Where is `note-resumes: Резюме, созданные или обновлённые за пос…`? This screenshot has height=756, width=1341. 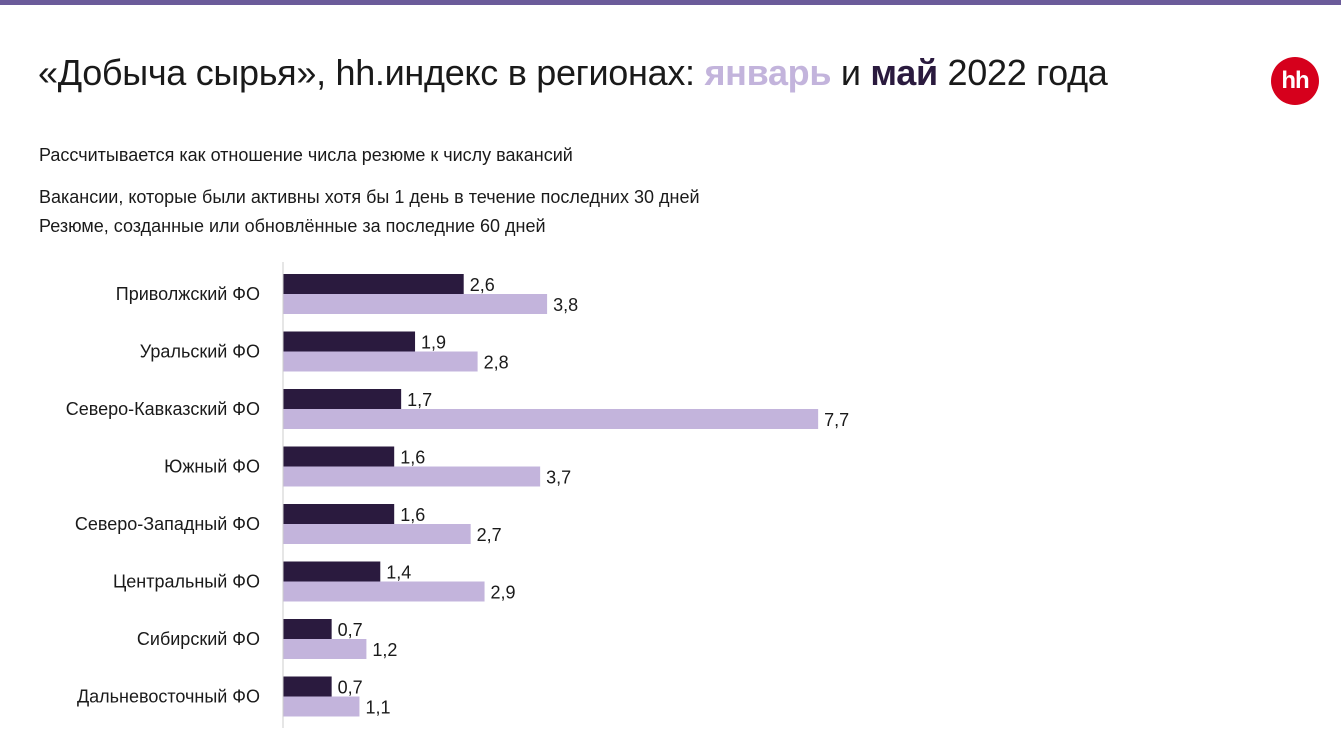 note-resumes: Резюме, созданные или обновлённые за пос… is located at coordinates (292, 226).